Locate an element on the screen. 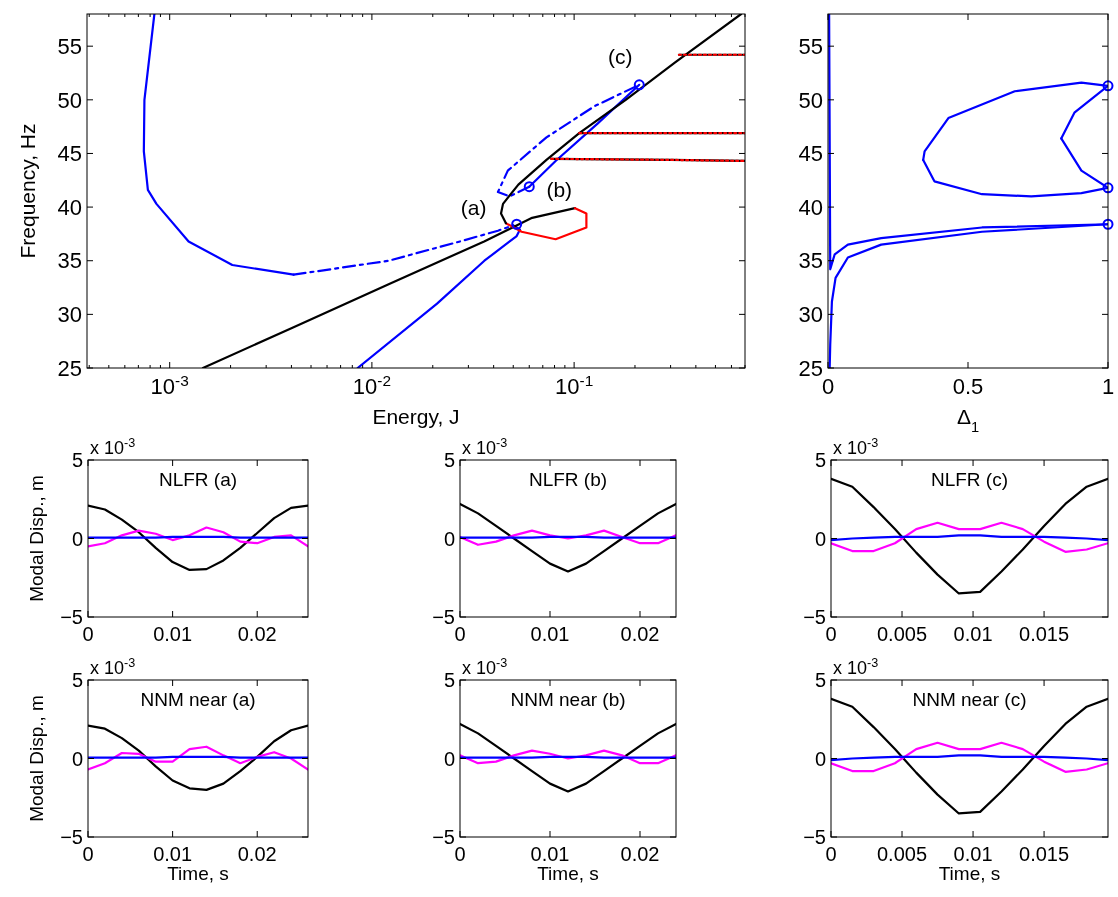 The height and width of the screenshot is (897, 1118). y-axis-title: Frequency, Hz is located at coordinates (27, 191).